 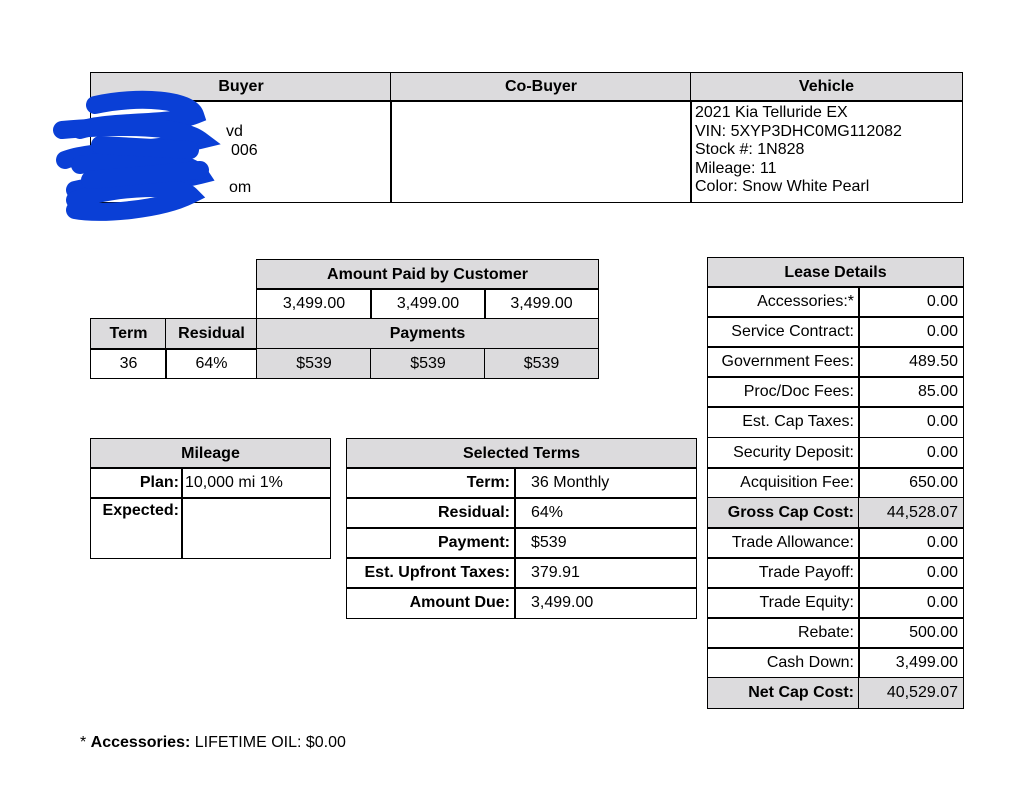 I want to click on footnote-star: *, so click(x=85, y=742).